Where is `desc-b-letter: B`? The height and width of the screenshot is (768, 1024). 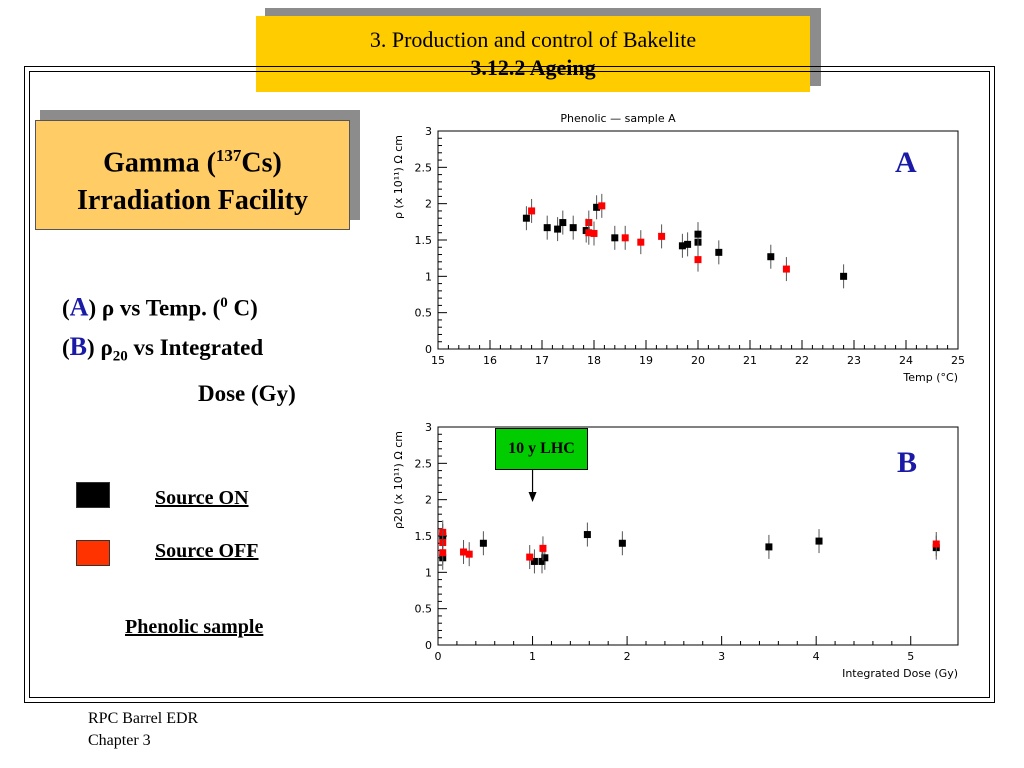
desc-b-letter: B is located at coordinates (78, 346).